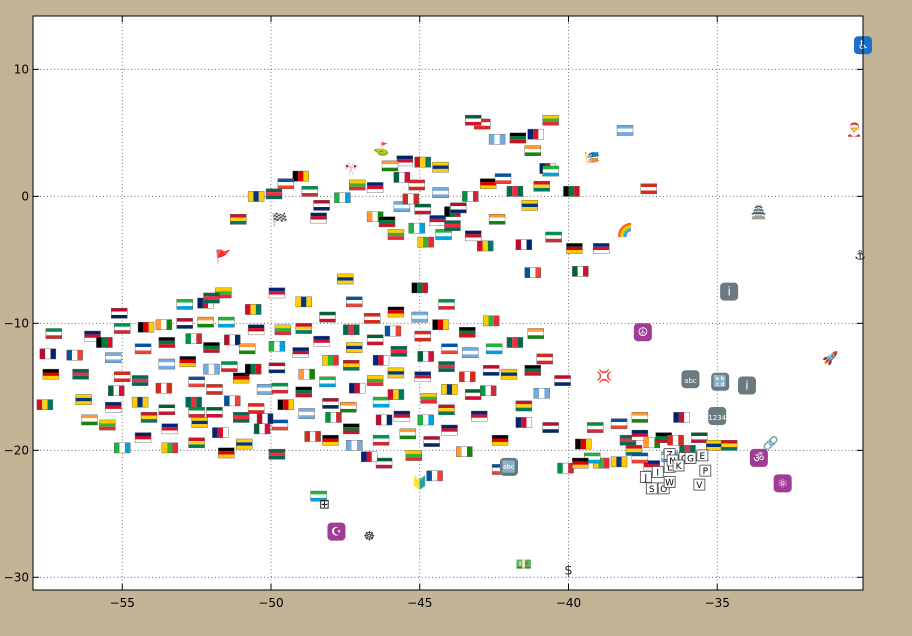 The height and width of the screenshot is (636, 912). I want to click on om-symbol-icon: ॐ, so click(758, 457).